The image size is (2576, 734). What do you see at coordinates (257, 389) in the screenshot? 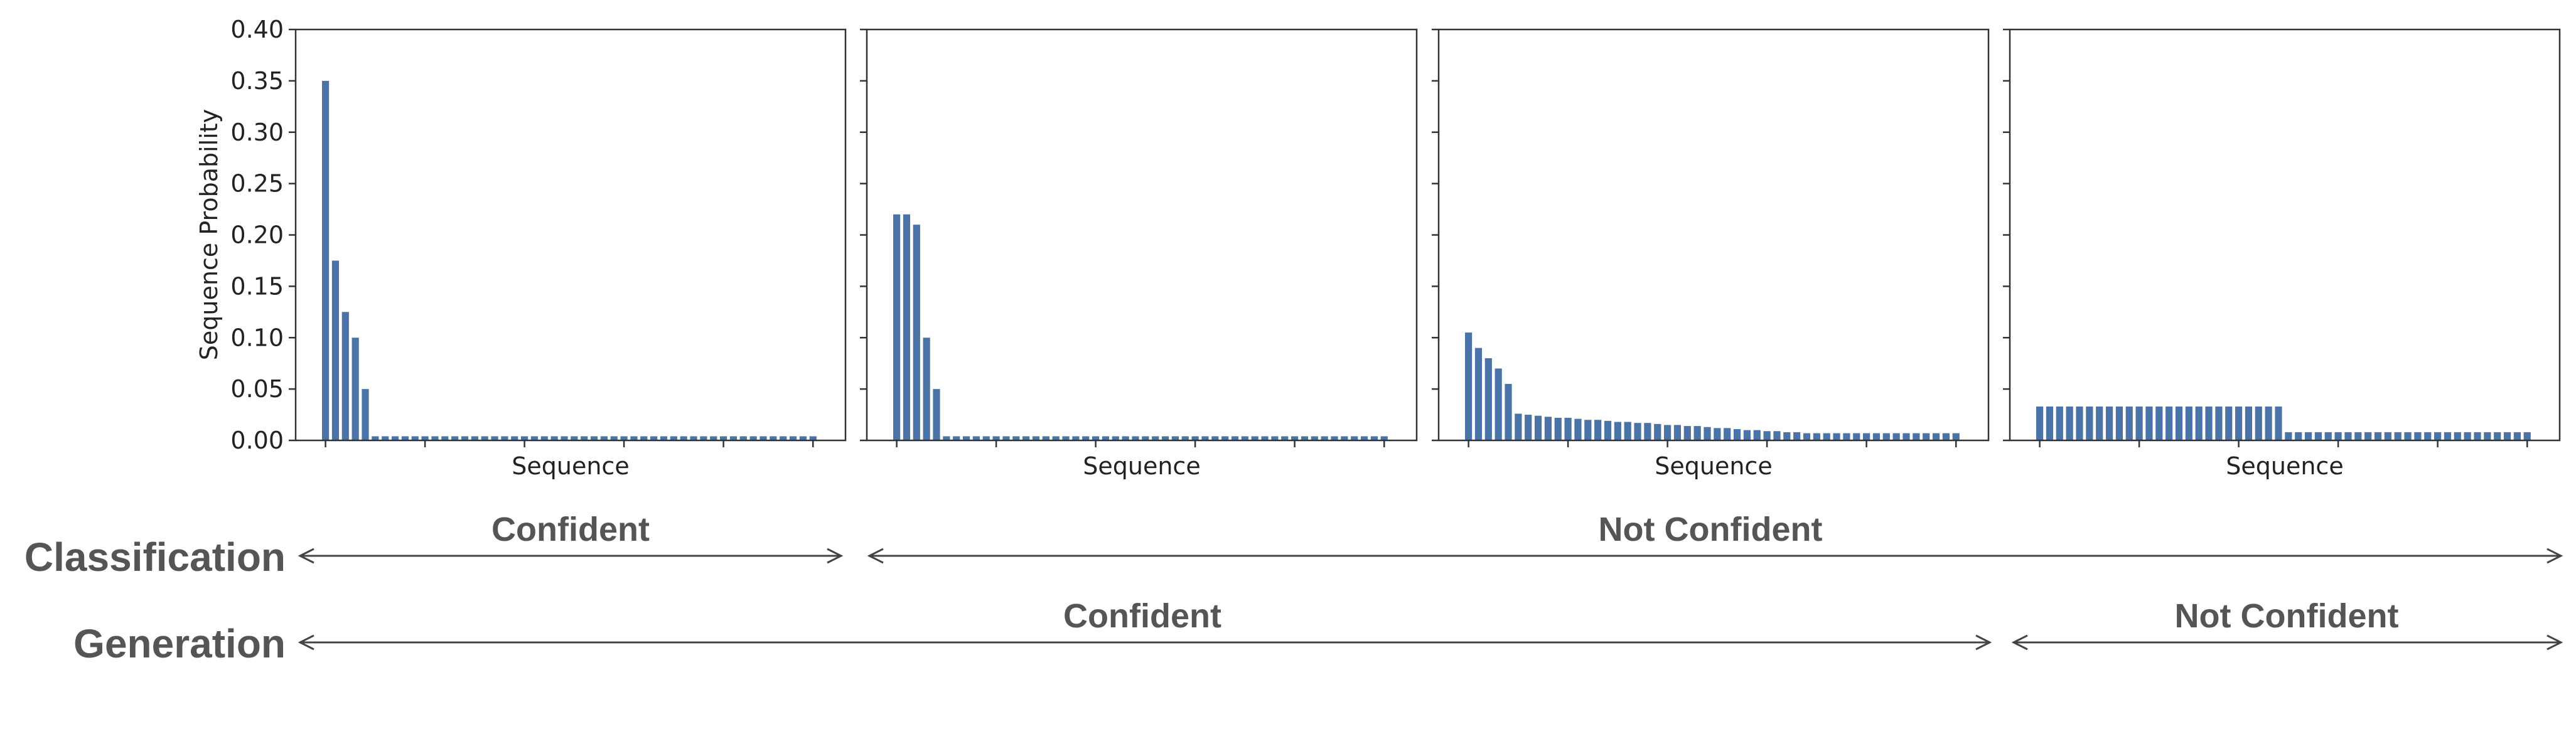
I see `y-tick-label: 0.05` at bounding box center [257, 389].